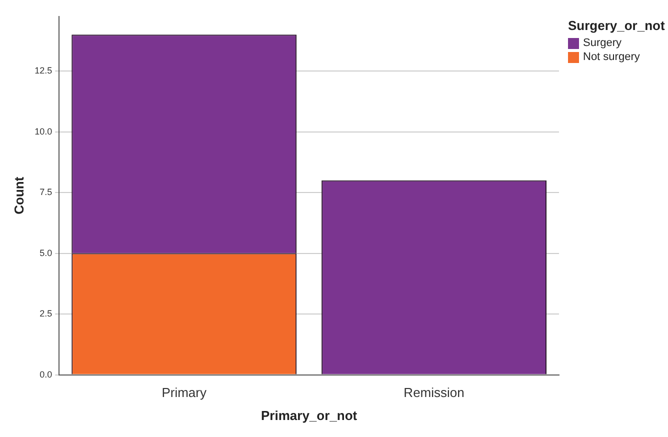 The width and height of the screenshot is (668, 437). What do you see at coordinates (43, 131) in the screenshot?
I see `y-tick-label: 10.0` at bounding box center [43, 131].